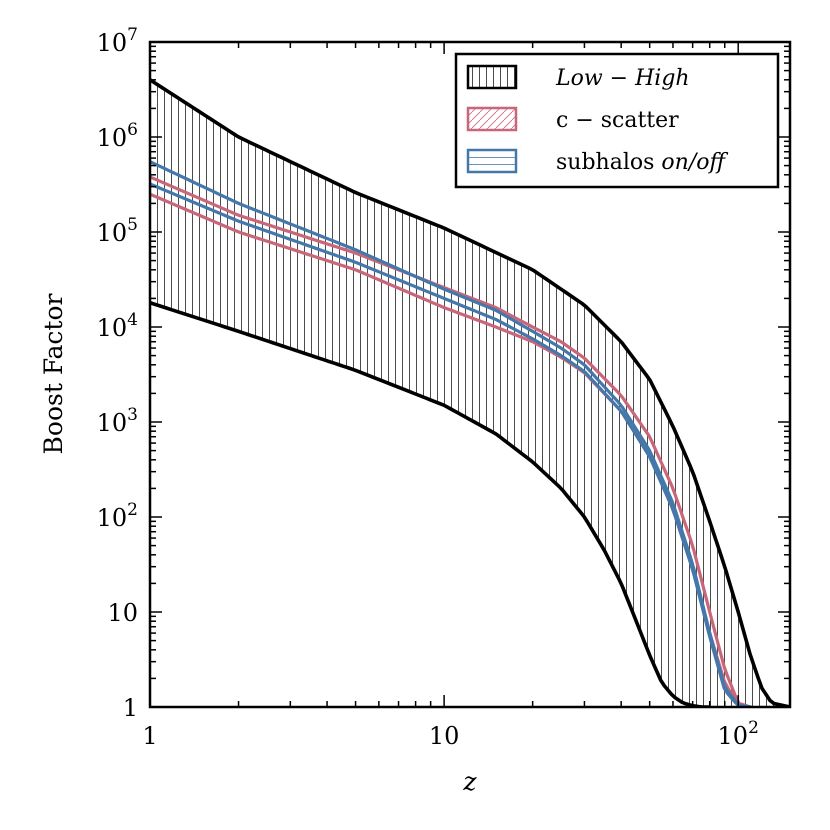 This screenshot has height=830, width=830. What do you see at coordinates (122, 613) in the screenshot?
I see `y-tick-label: 10` at bounding box center [122, 613].